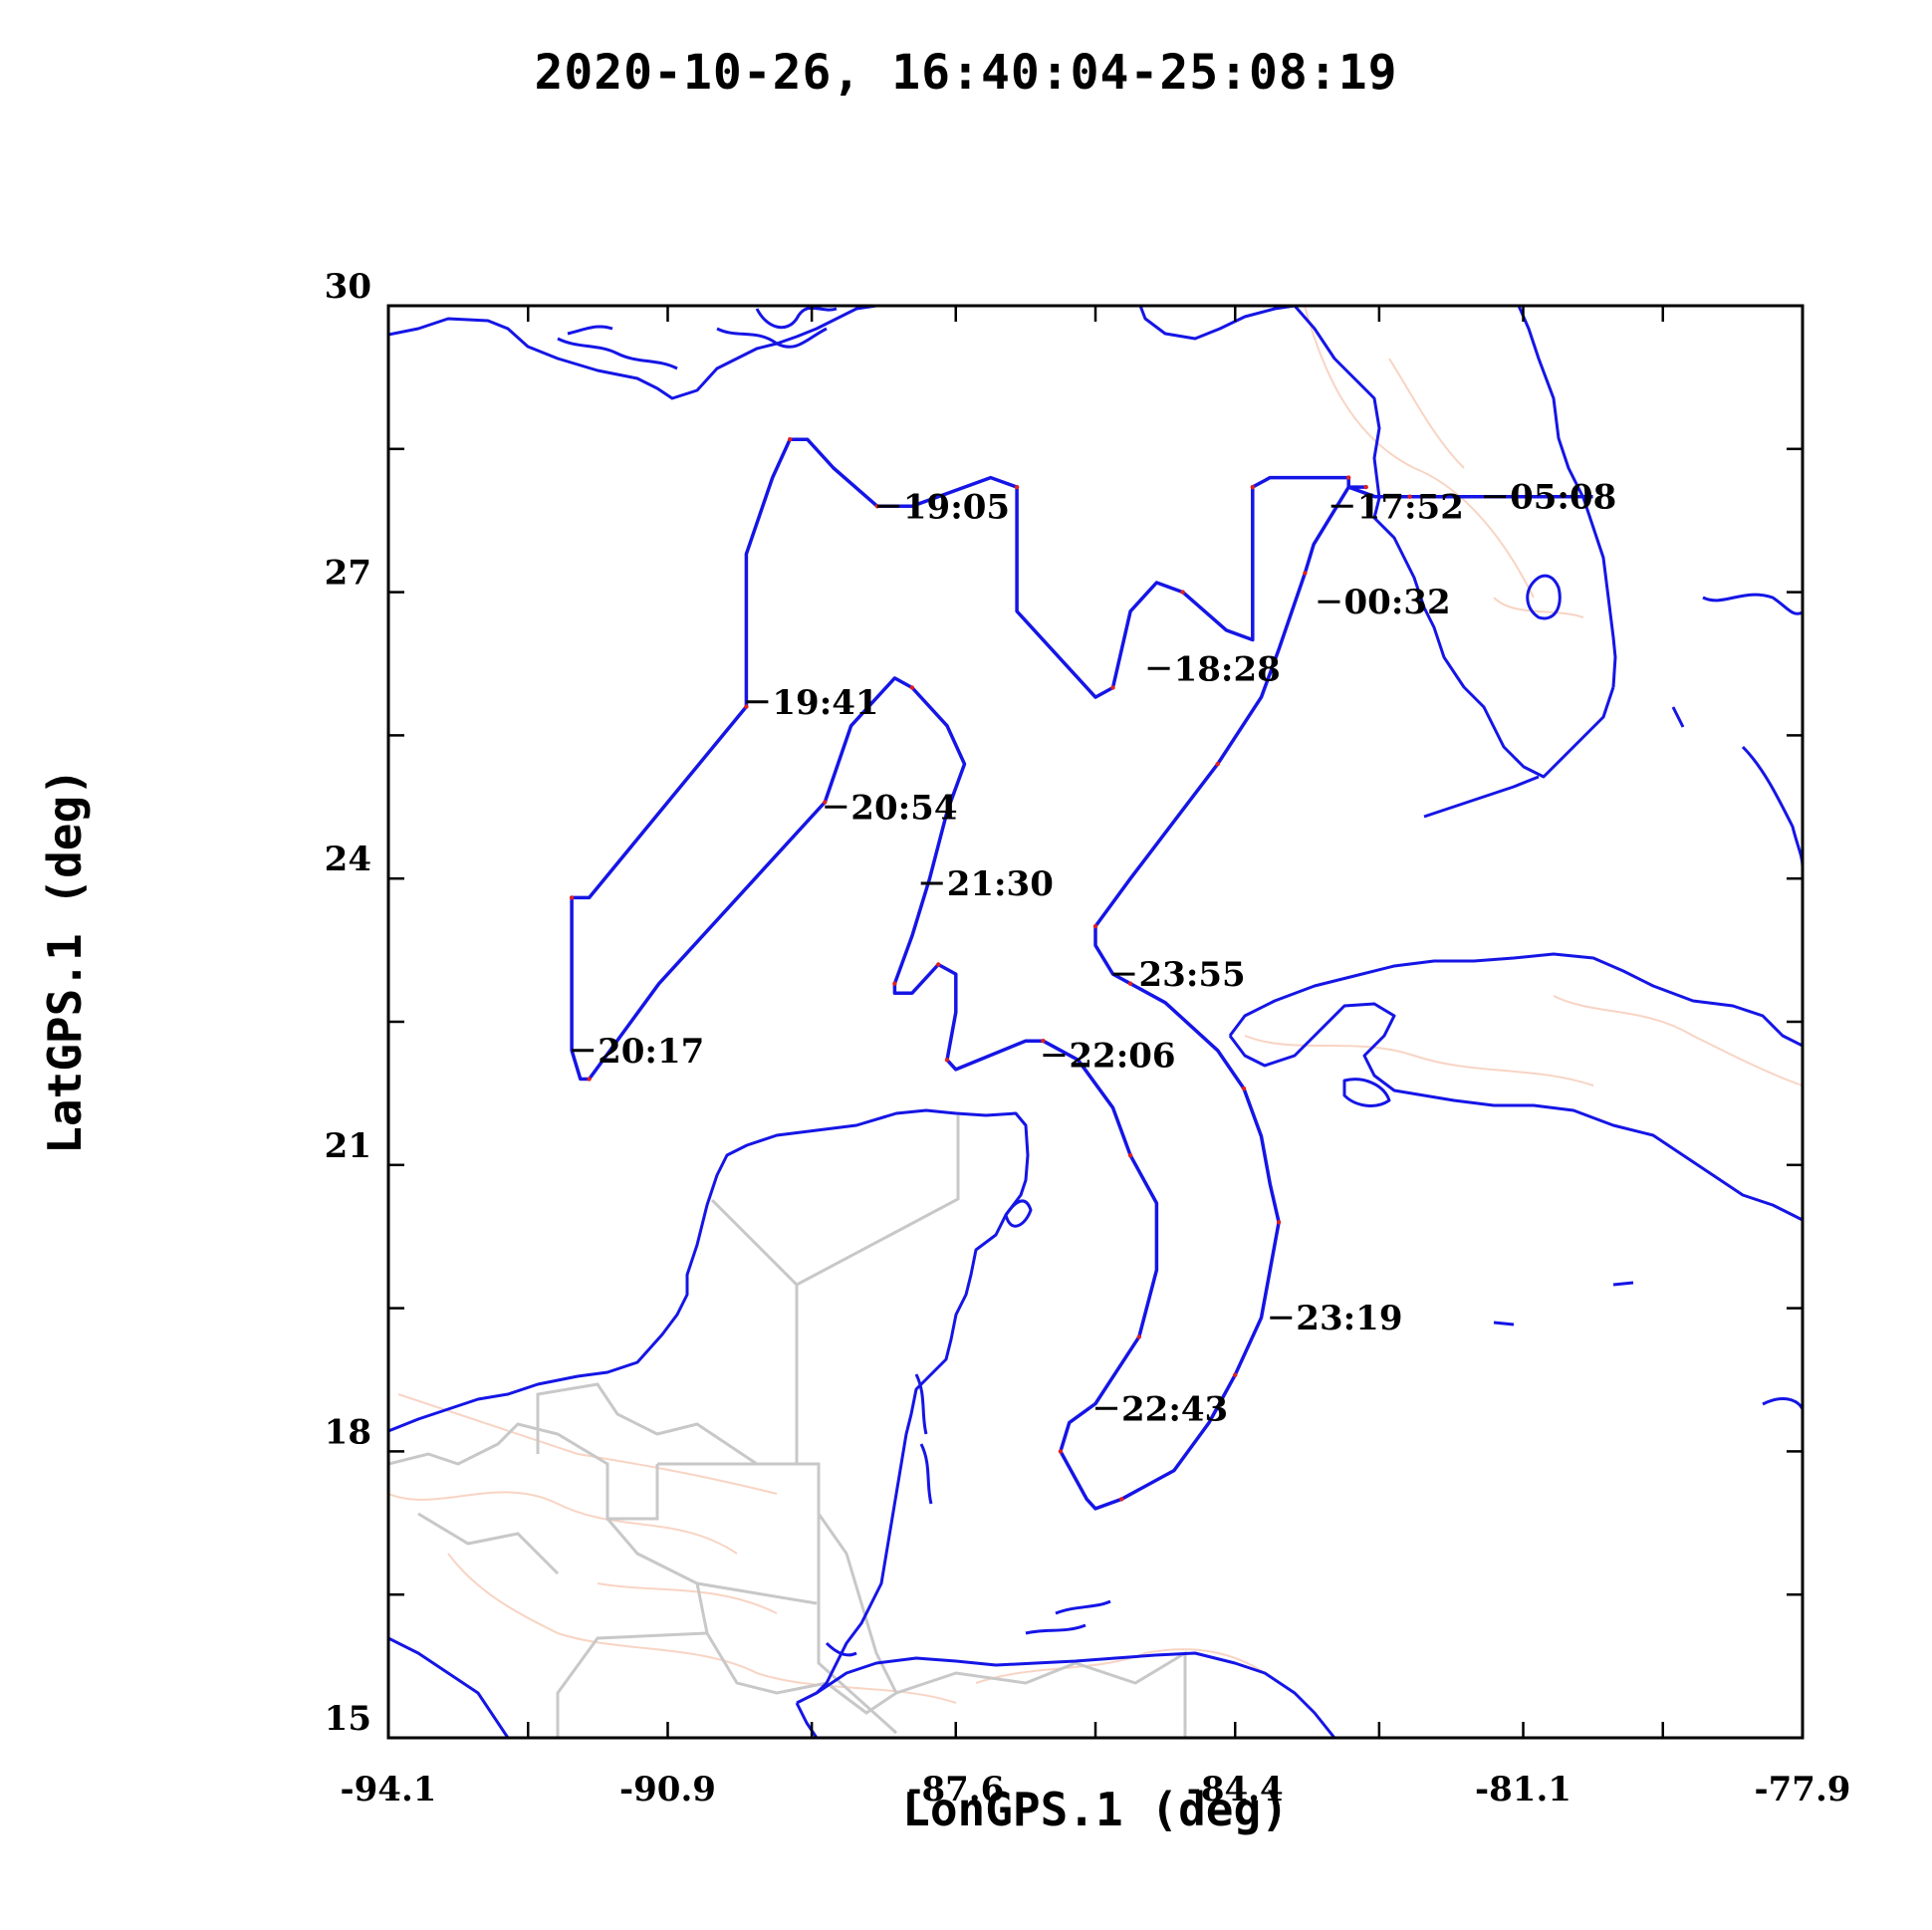  Describe the element at coordinates (1803, 1789) in the screenshot. I see `x-tick-label: -77.9` at that location.